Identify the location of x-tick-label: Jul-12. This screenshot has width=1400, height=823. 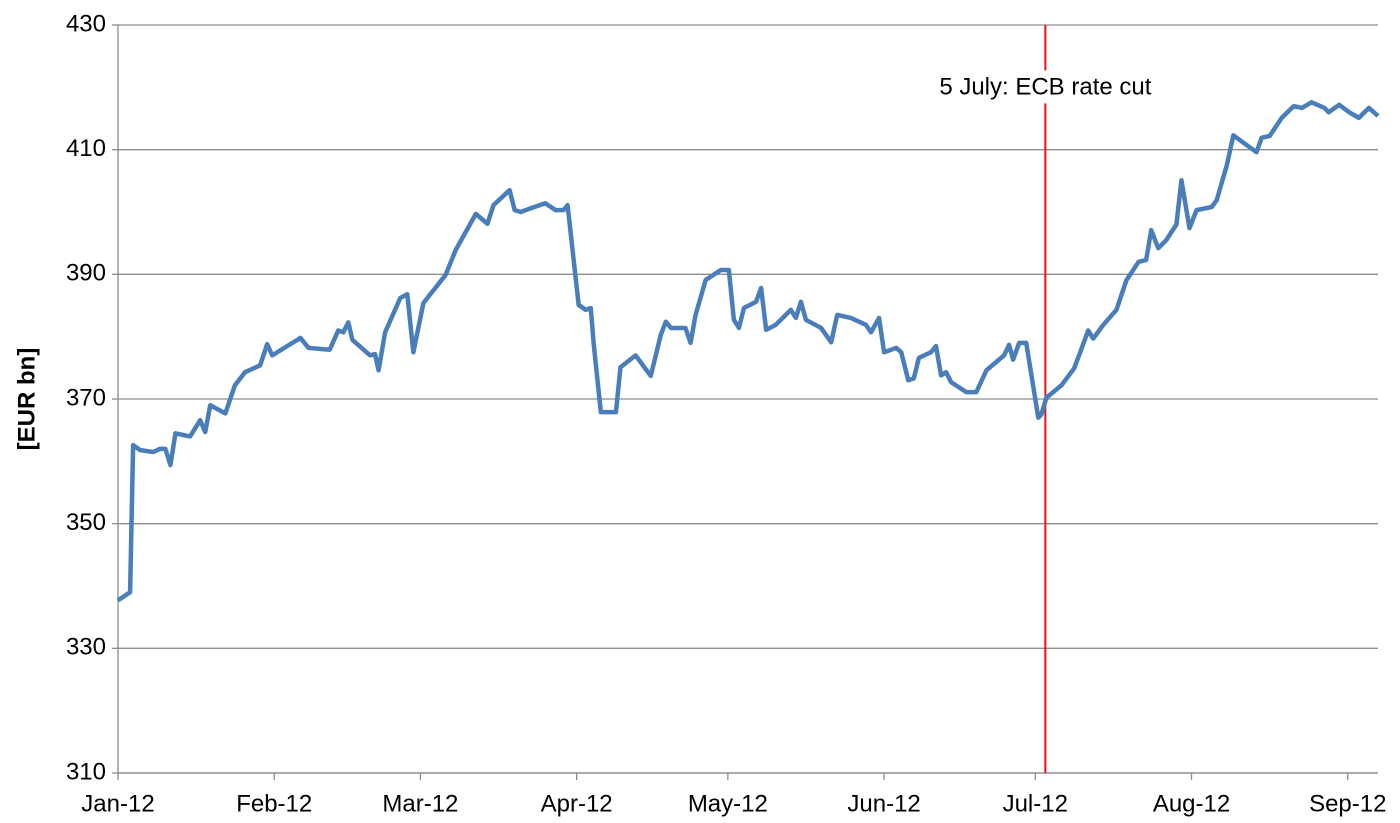
(1035, 803).